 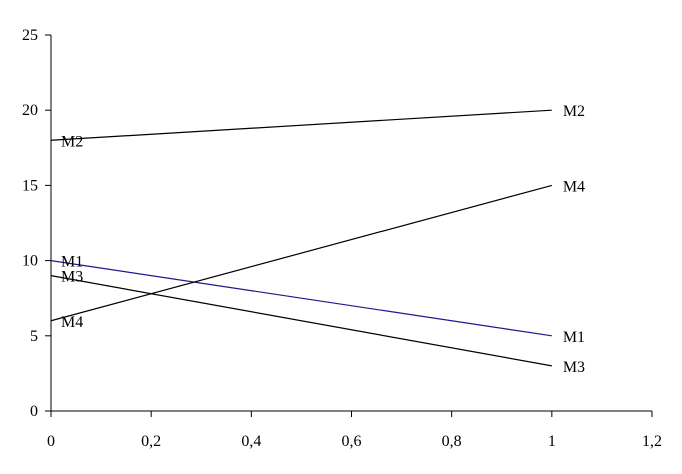 I want to click on series-line-m3, so click(x=301, y=321).